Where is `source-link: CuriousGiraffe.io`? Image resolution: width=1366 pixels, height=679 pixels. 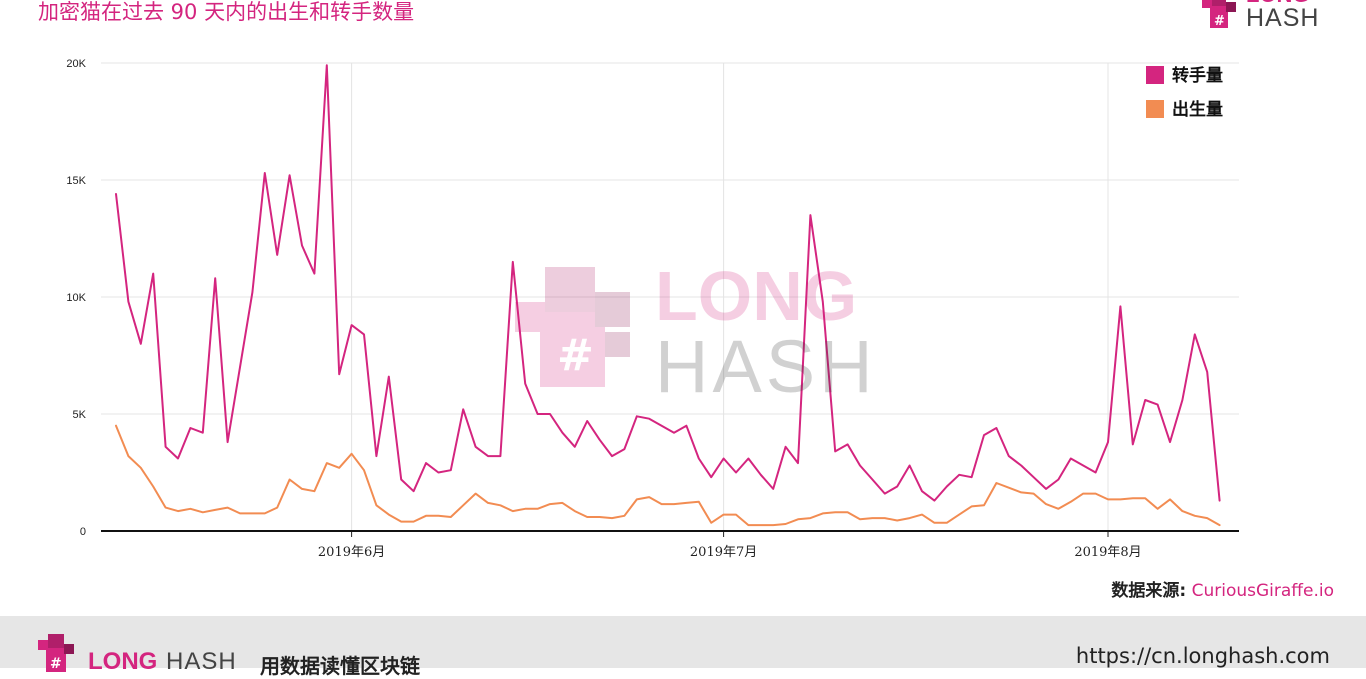 source-link: CuriousGiraffe.io is located at coordinates (1262, 591).